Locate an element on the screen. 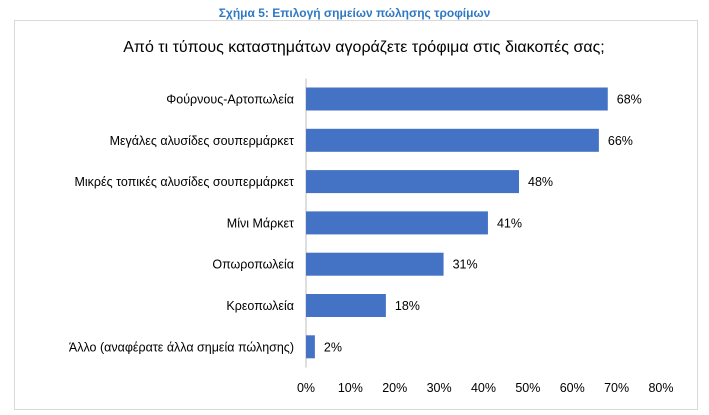 This screenshot has height=415, width=709. data-label: 48% is located at coordinates (540, 182).